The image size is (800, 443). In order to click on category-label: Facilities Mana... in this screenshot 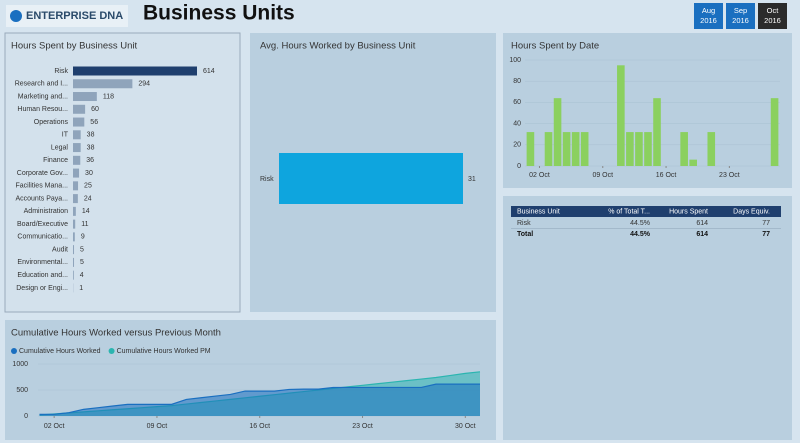, I will do `click(41, 186)`.